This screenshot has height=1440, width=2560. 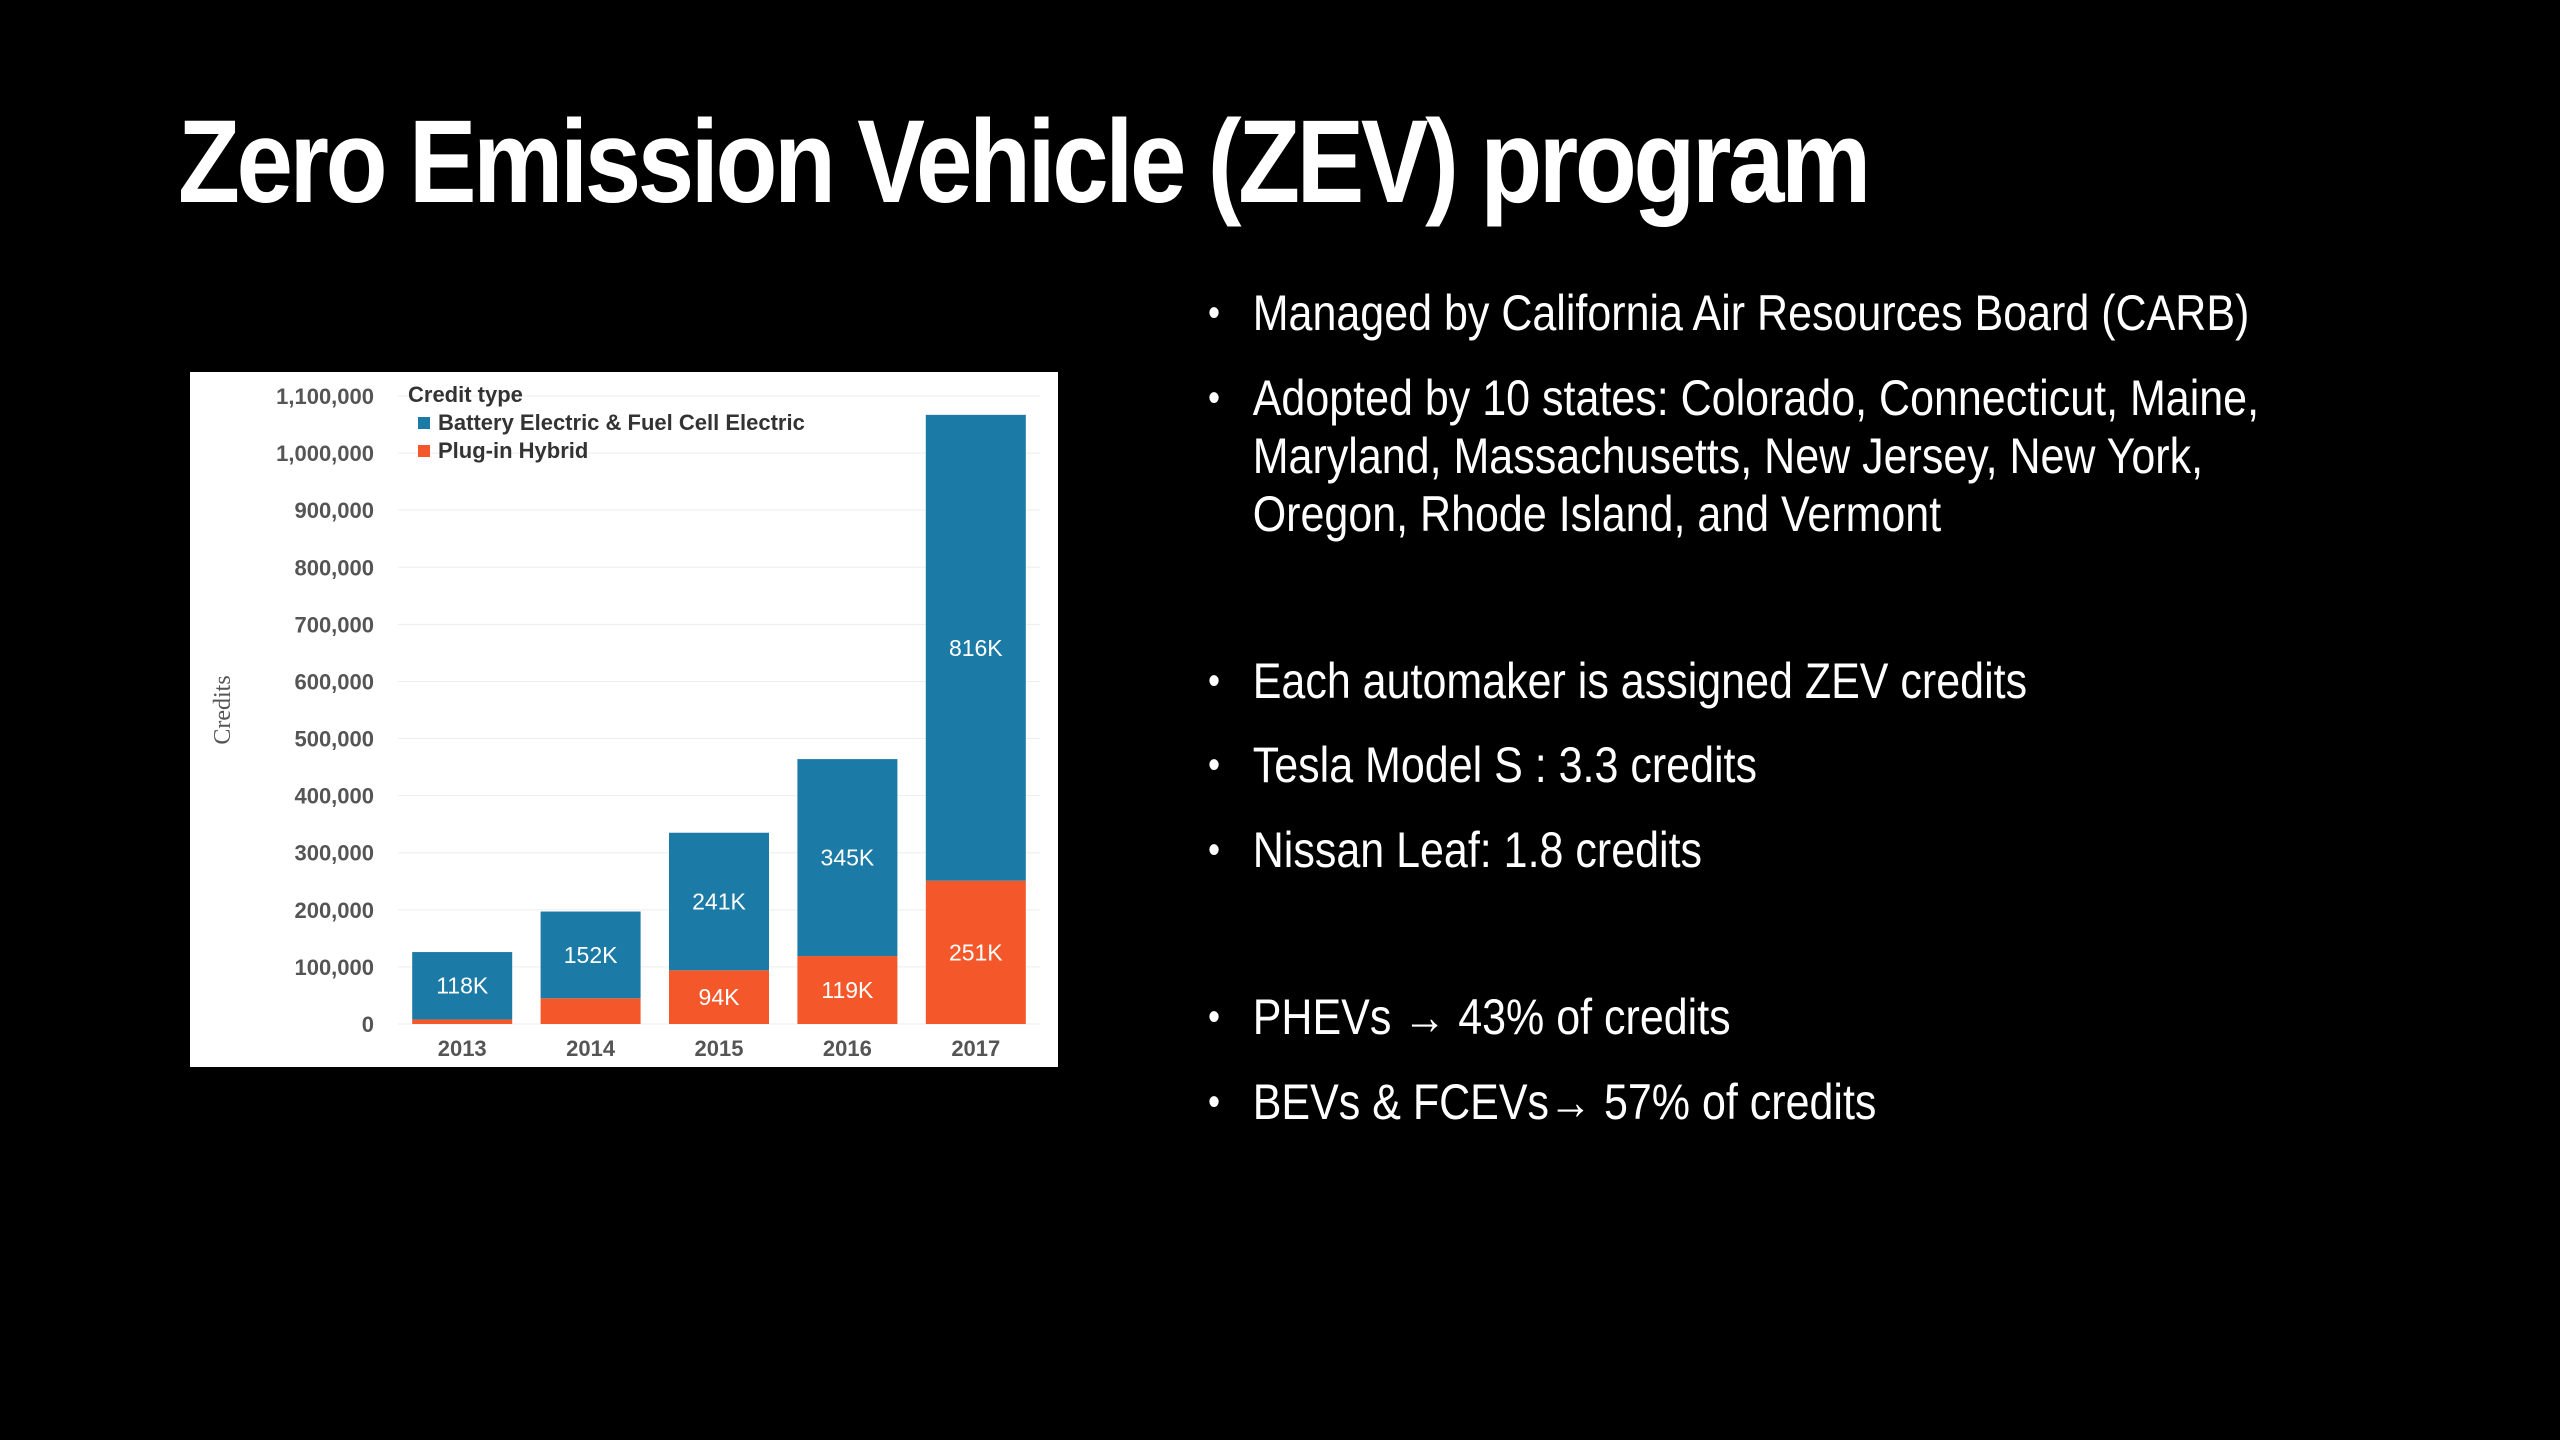 I want to click on bullet-item: • Nissan Leaf: 1.8 credits, so click(x=1861, y=850).